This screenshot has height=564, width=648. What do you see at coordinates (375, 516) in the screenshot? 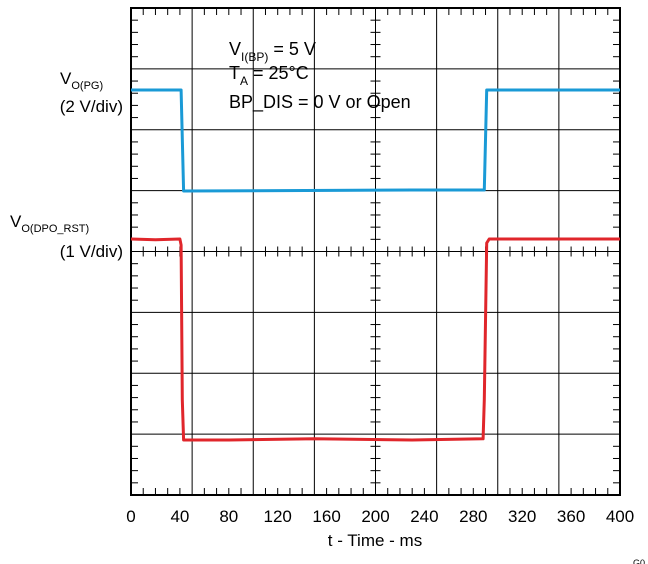
I see `x-tick-label: 200` at bounding box center [375, 516].